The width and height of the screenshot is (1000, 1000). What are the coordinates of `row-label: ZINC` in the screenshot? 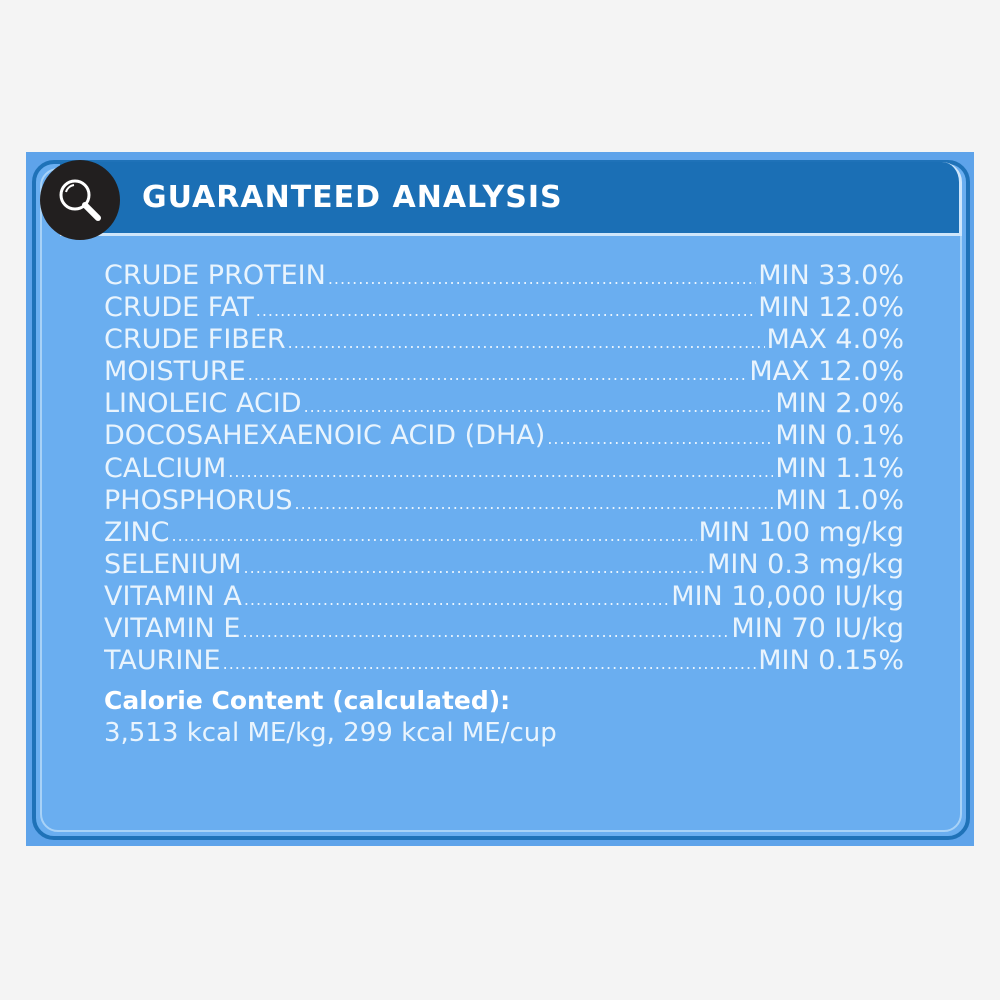 It's located at (137, 532).